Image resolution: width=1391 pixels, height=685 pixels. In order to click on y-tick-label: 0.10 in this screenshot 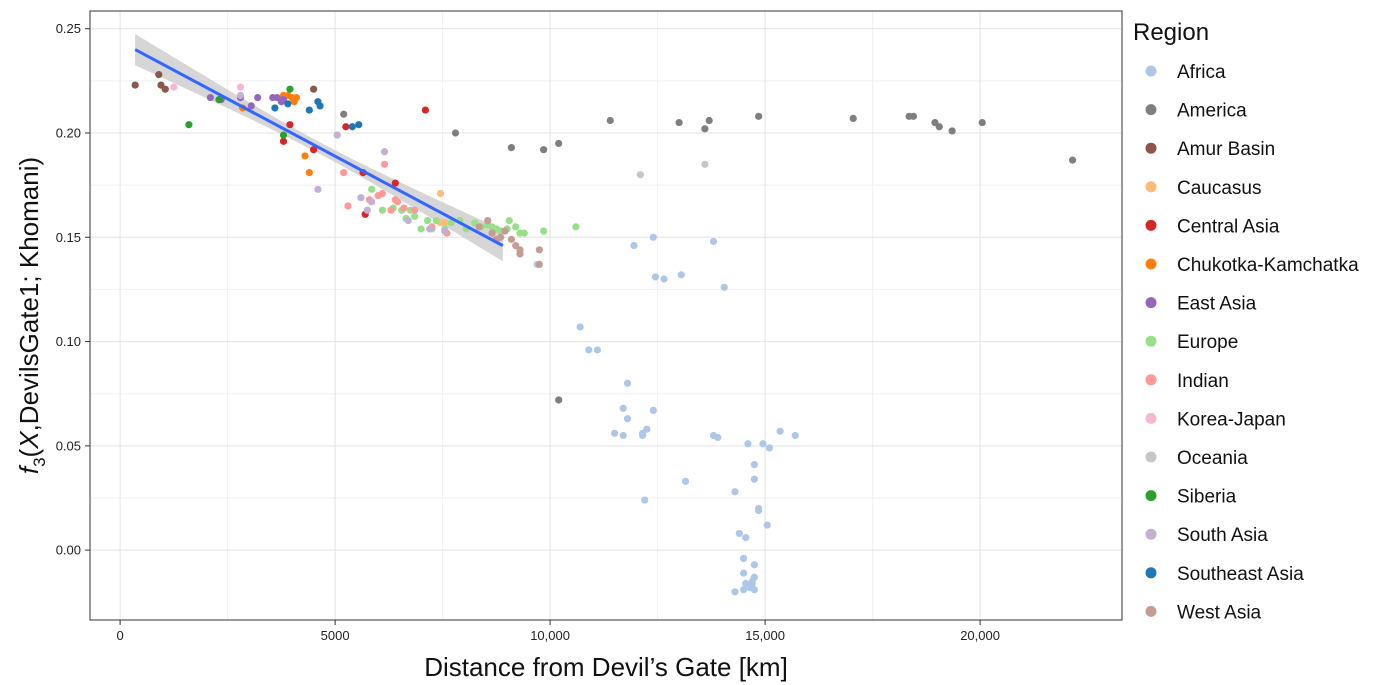, I will do `click(68, 341)`.